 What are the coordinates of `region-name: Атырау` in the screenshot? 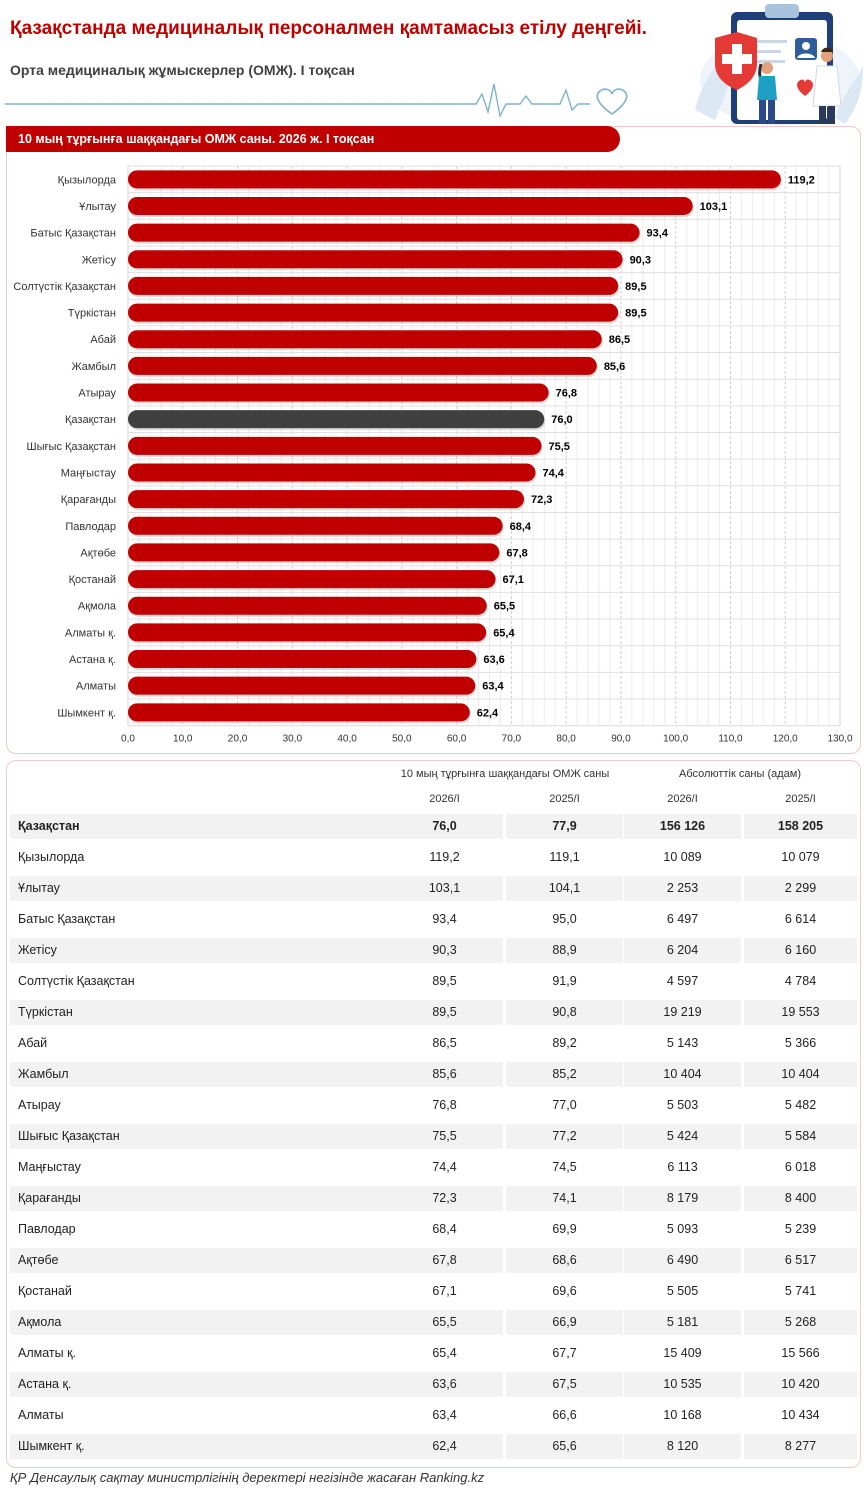 It's located at (39, 1105).